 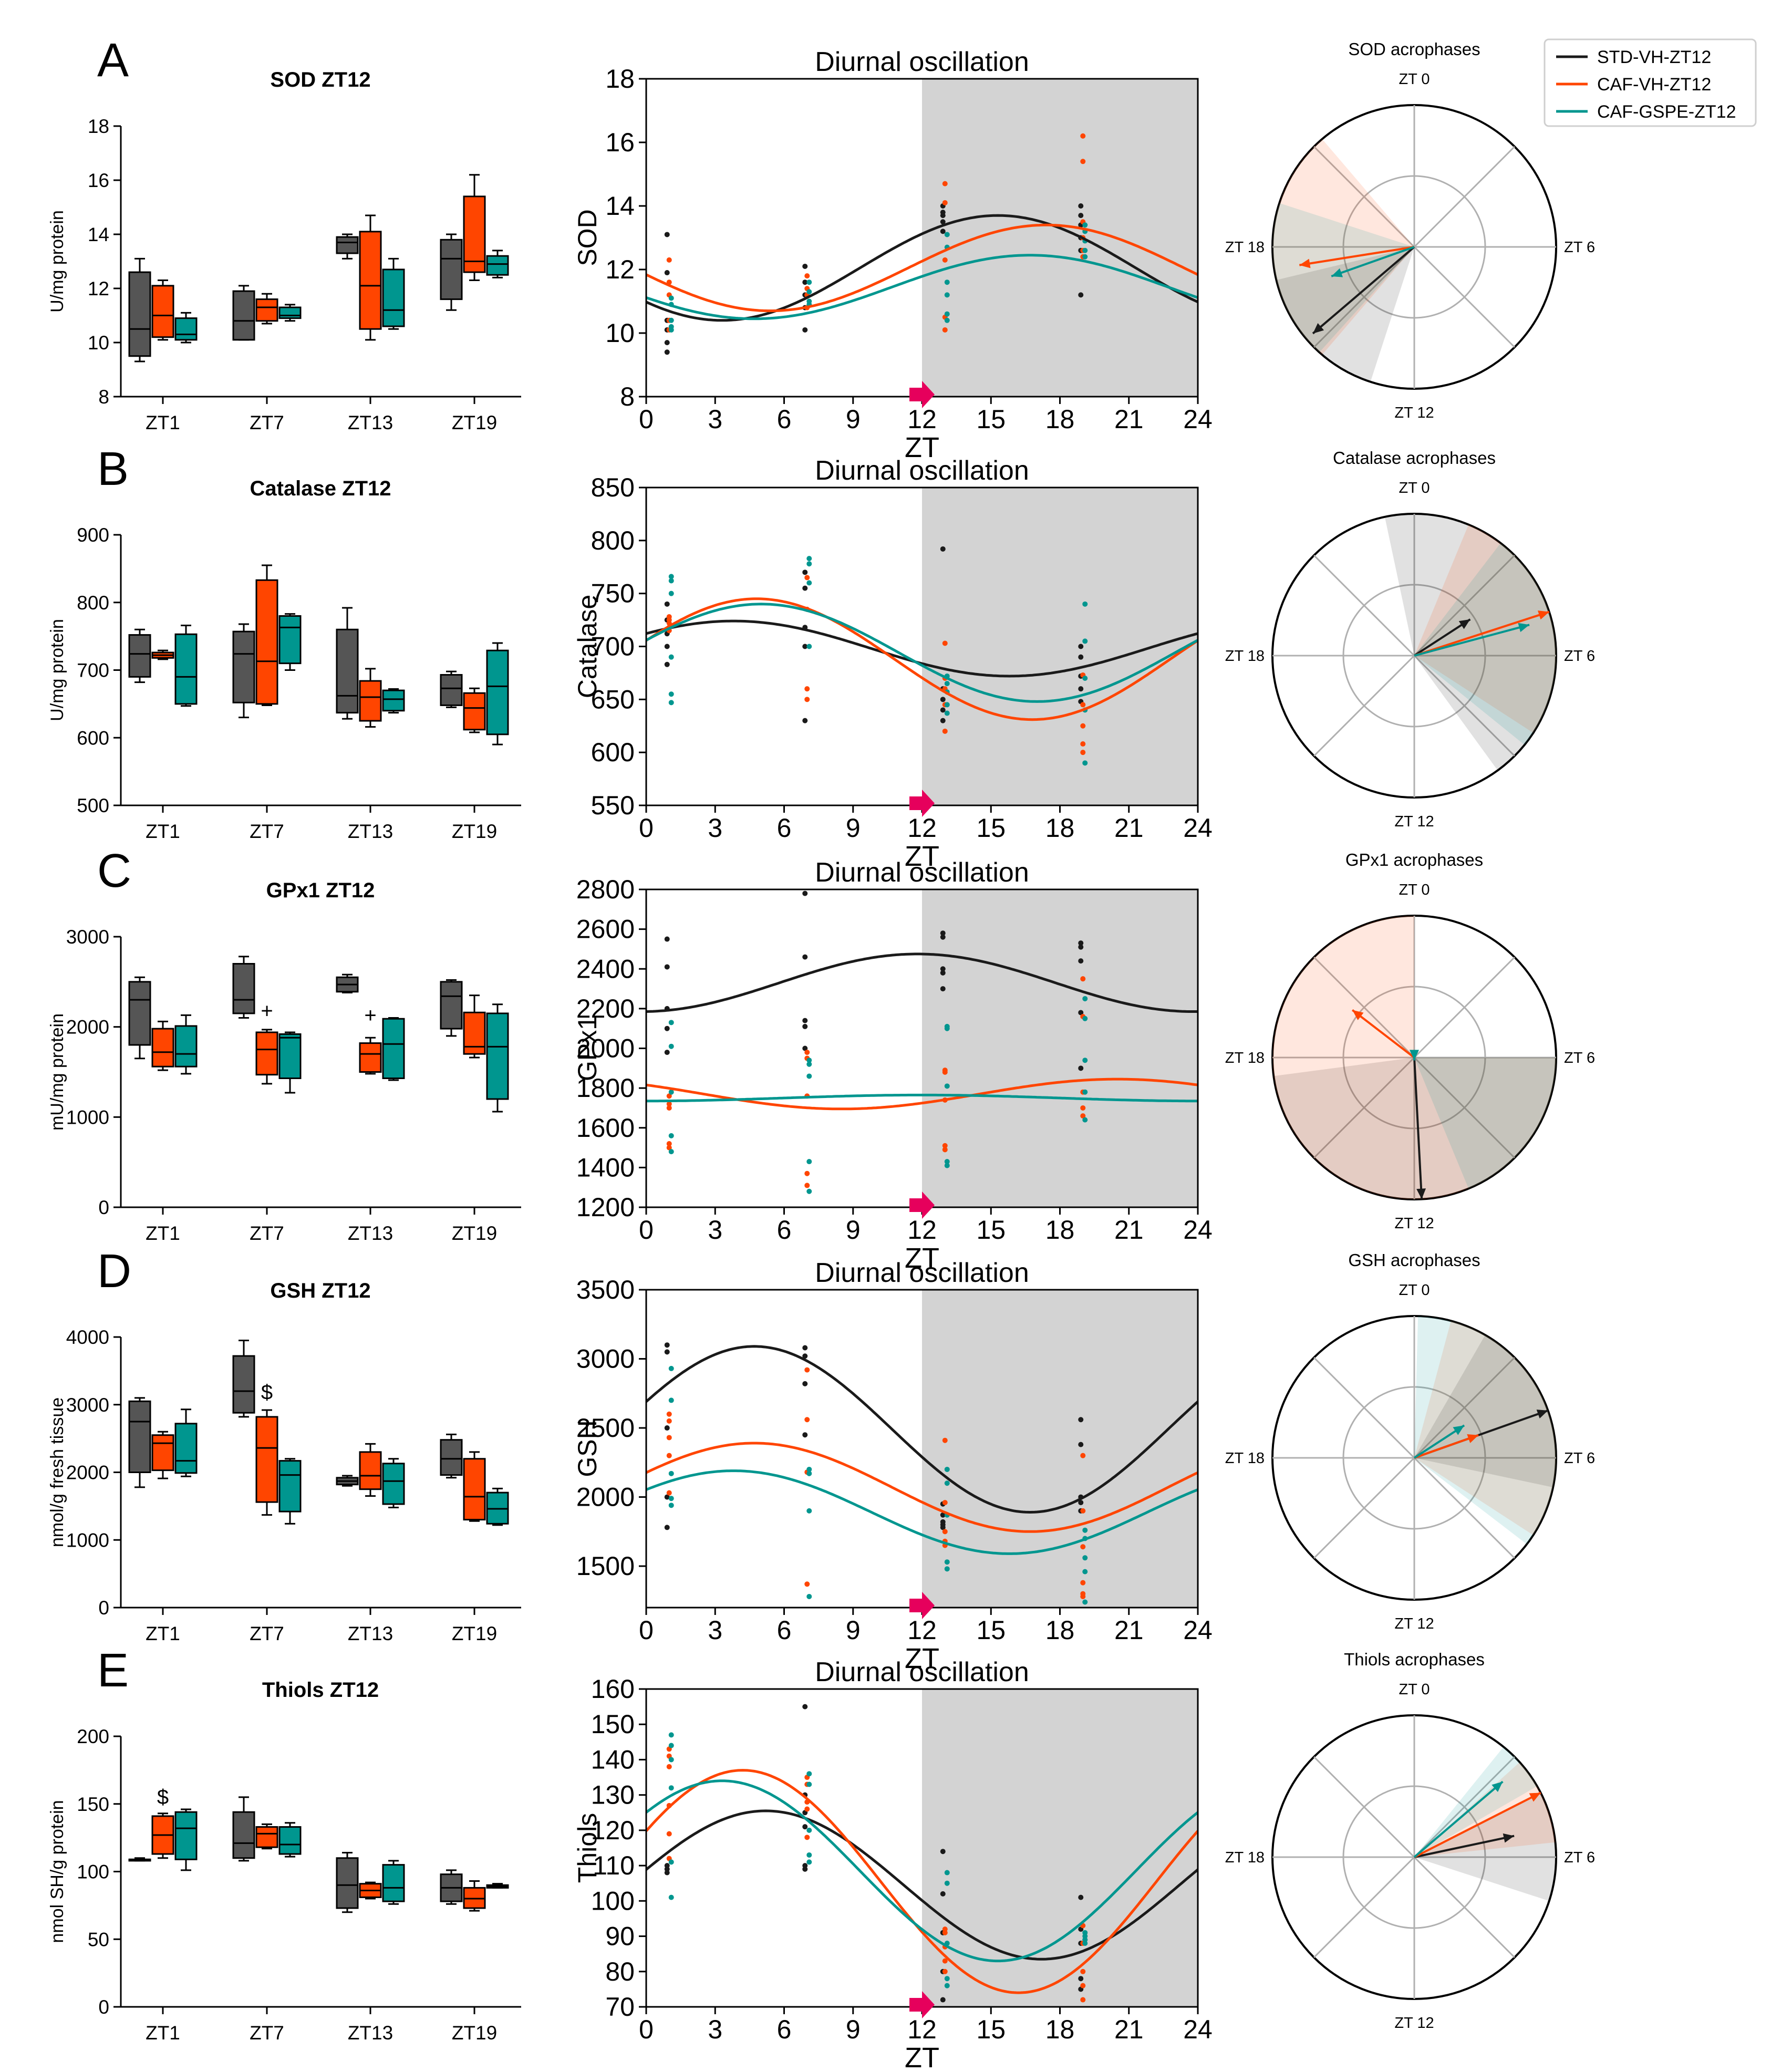 I want to click on y-tick-label: 1400, so click(x=605, y=1167).